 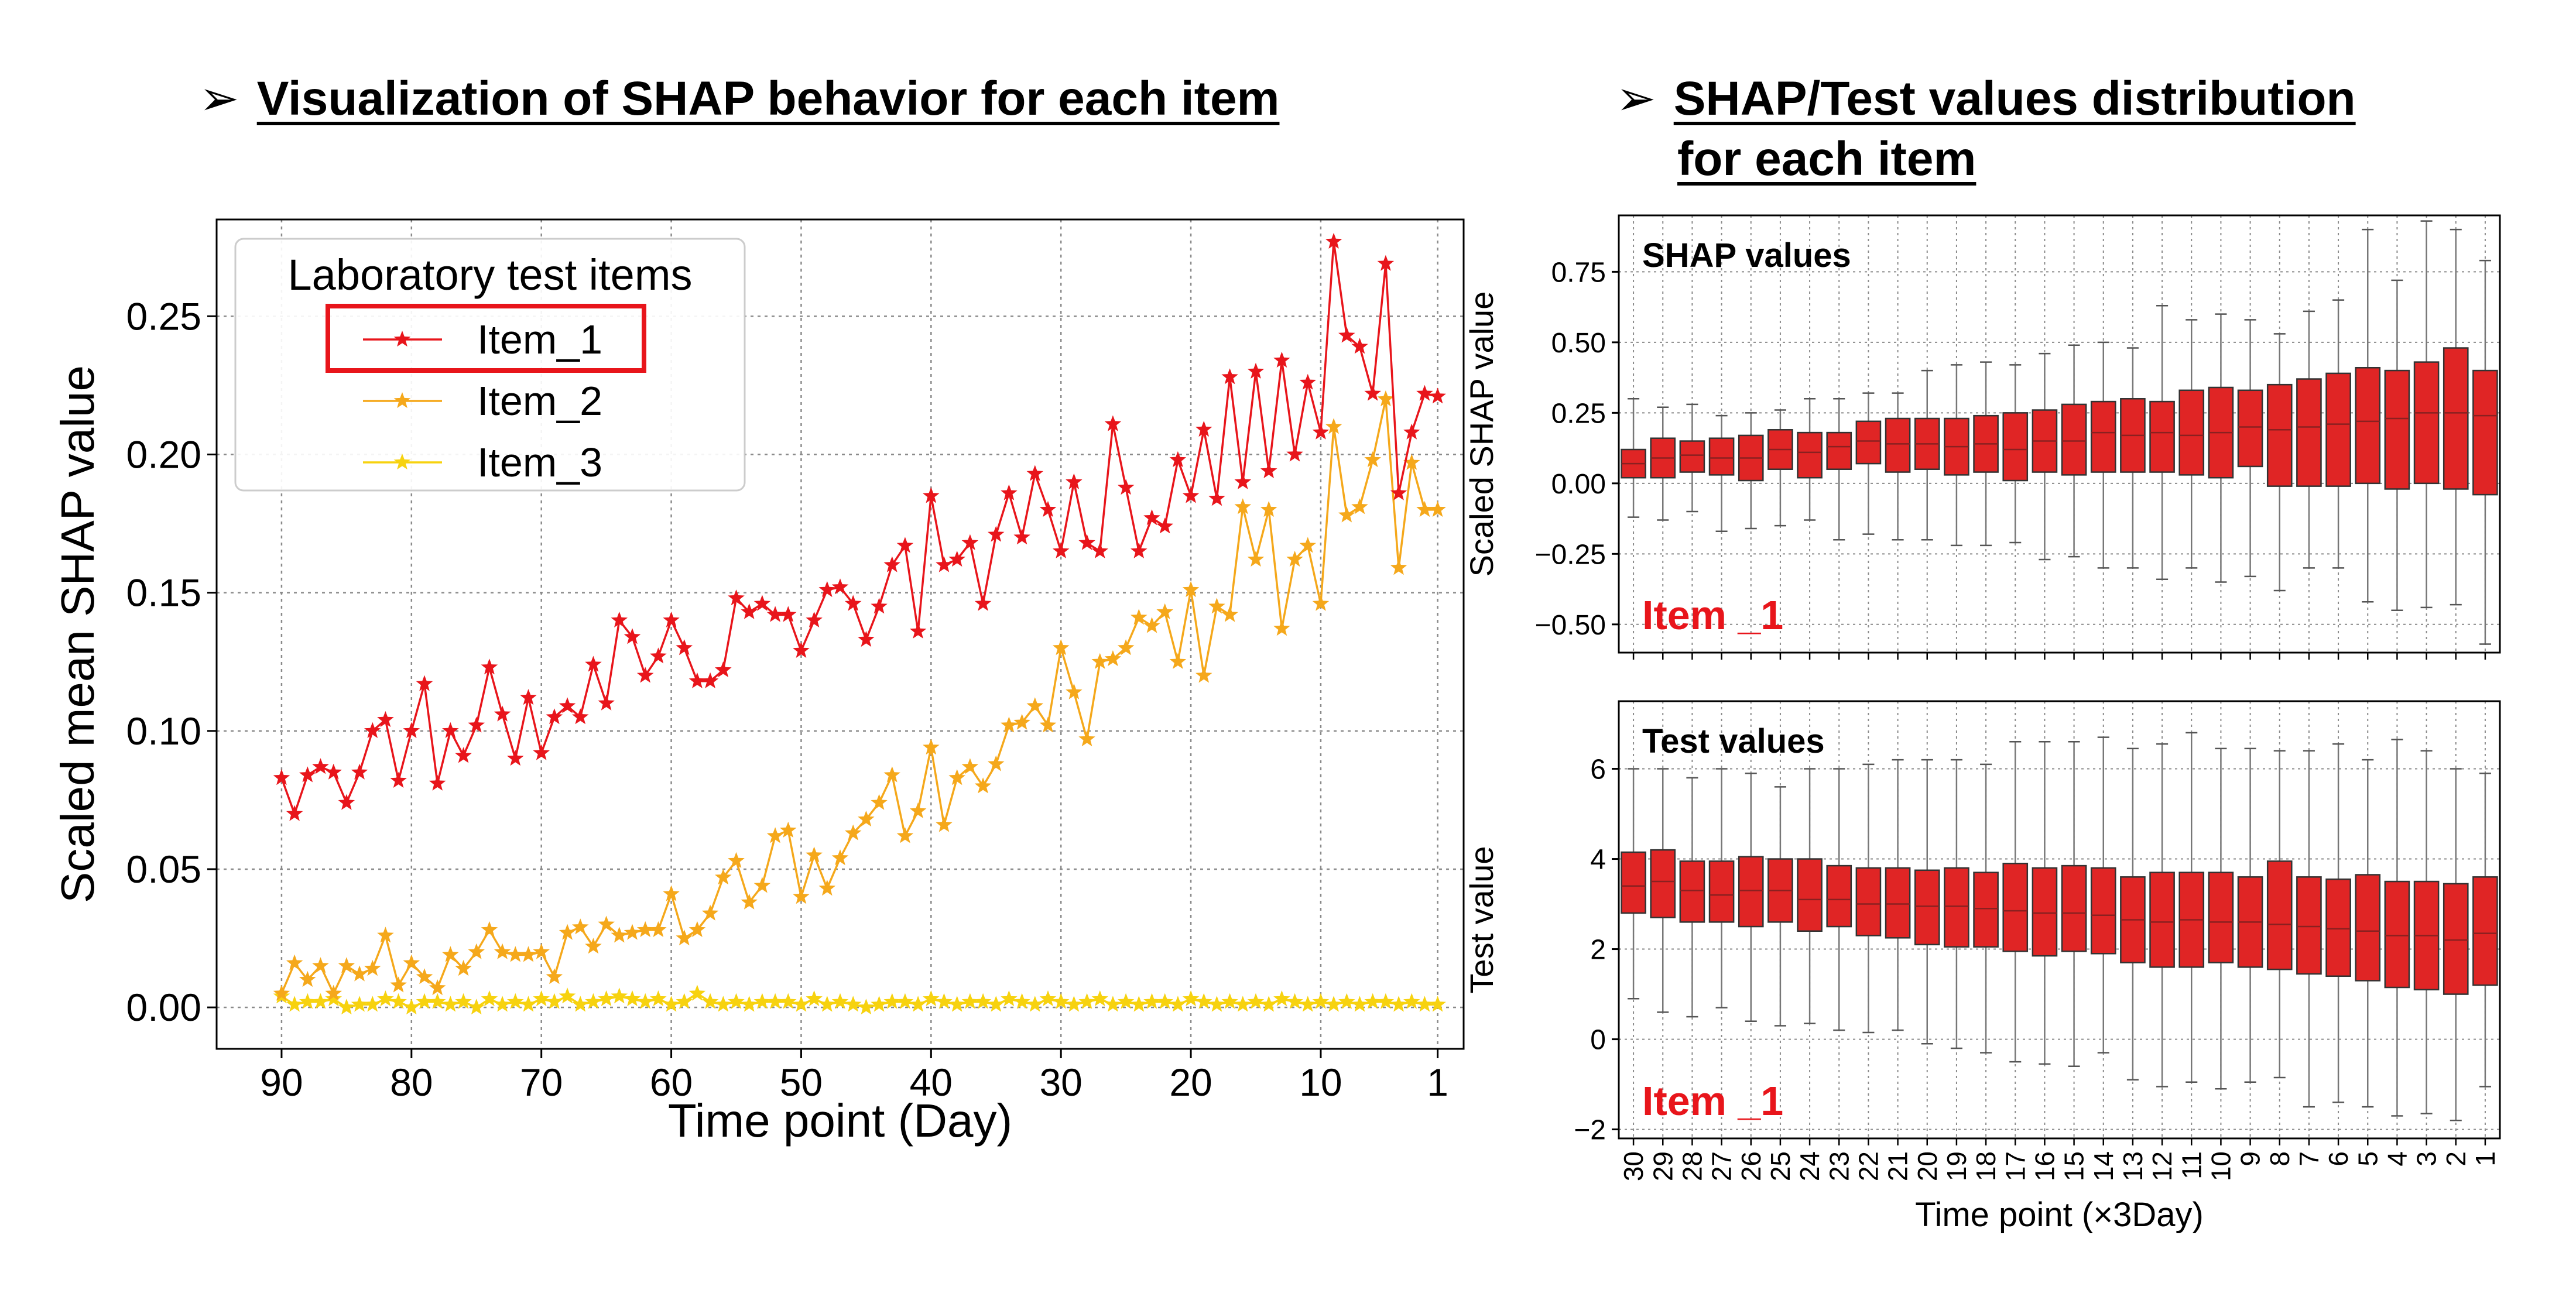 What do you see at coordinates (1868, 1166) in the screenshot?
I see `x-tick-label: 22` at bounding box center [1868, 1166].